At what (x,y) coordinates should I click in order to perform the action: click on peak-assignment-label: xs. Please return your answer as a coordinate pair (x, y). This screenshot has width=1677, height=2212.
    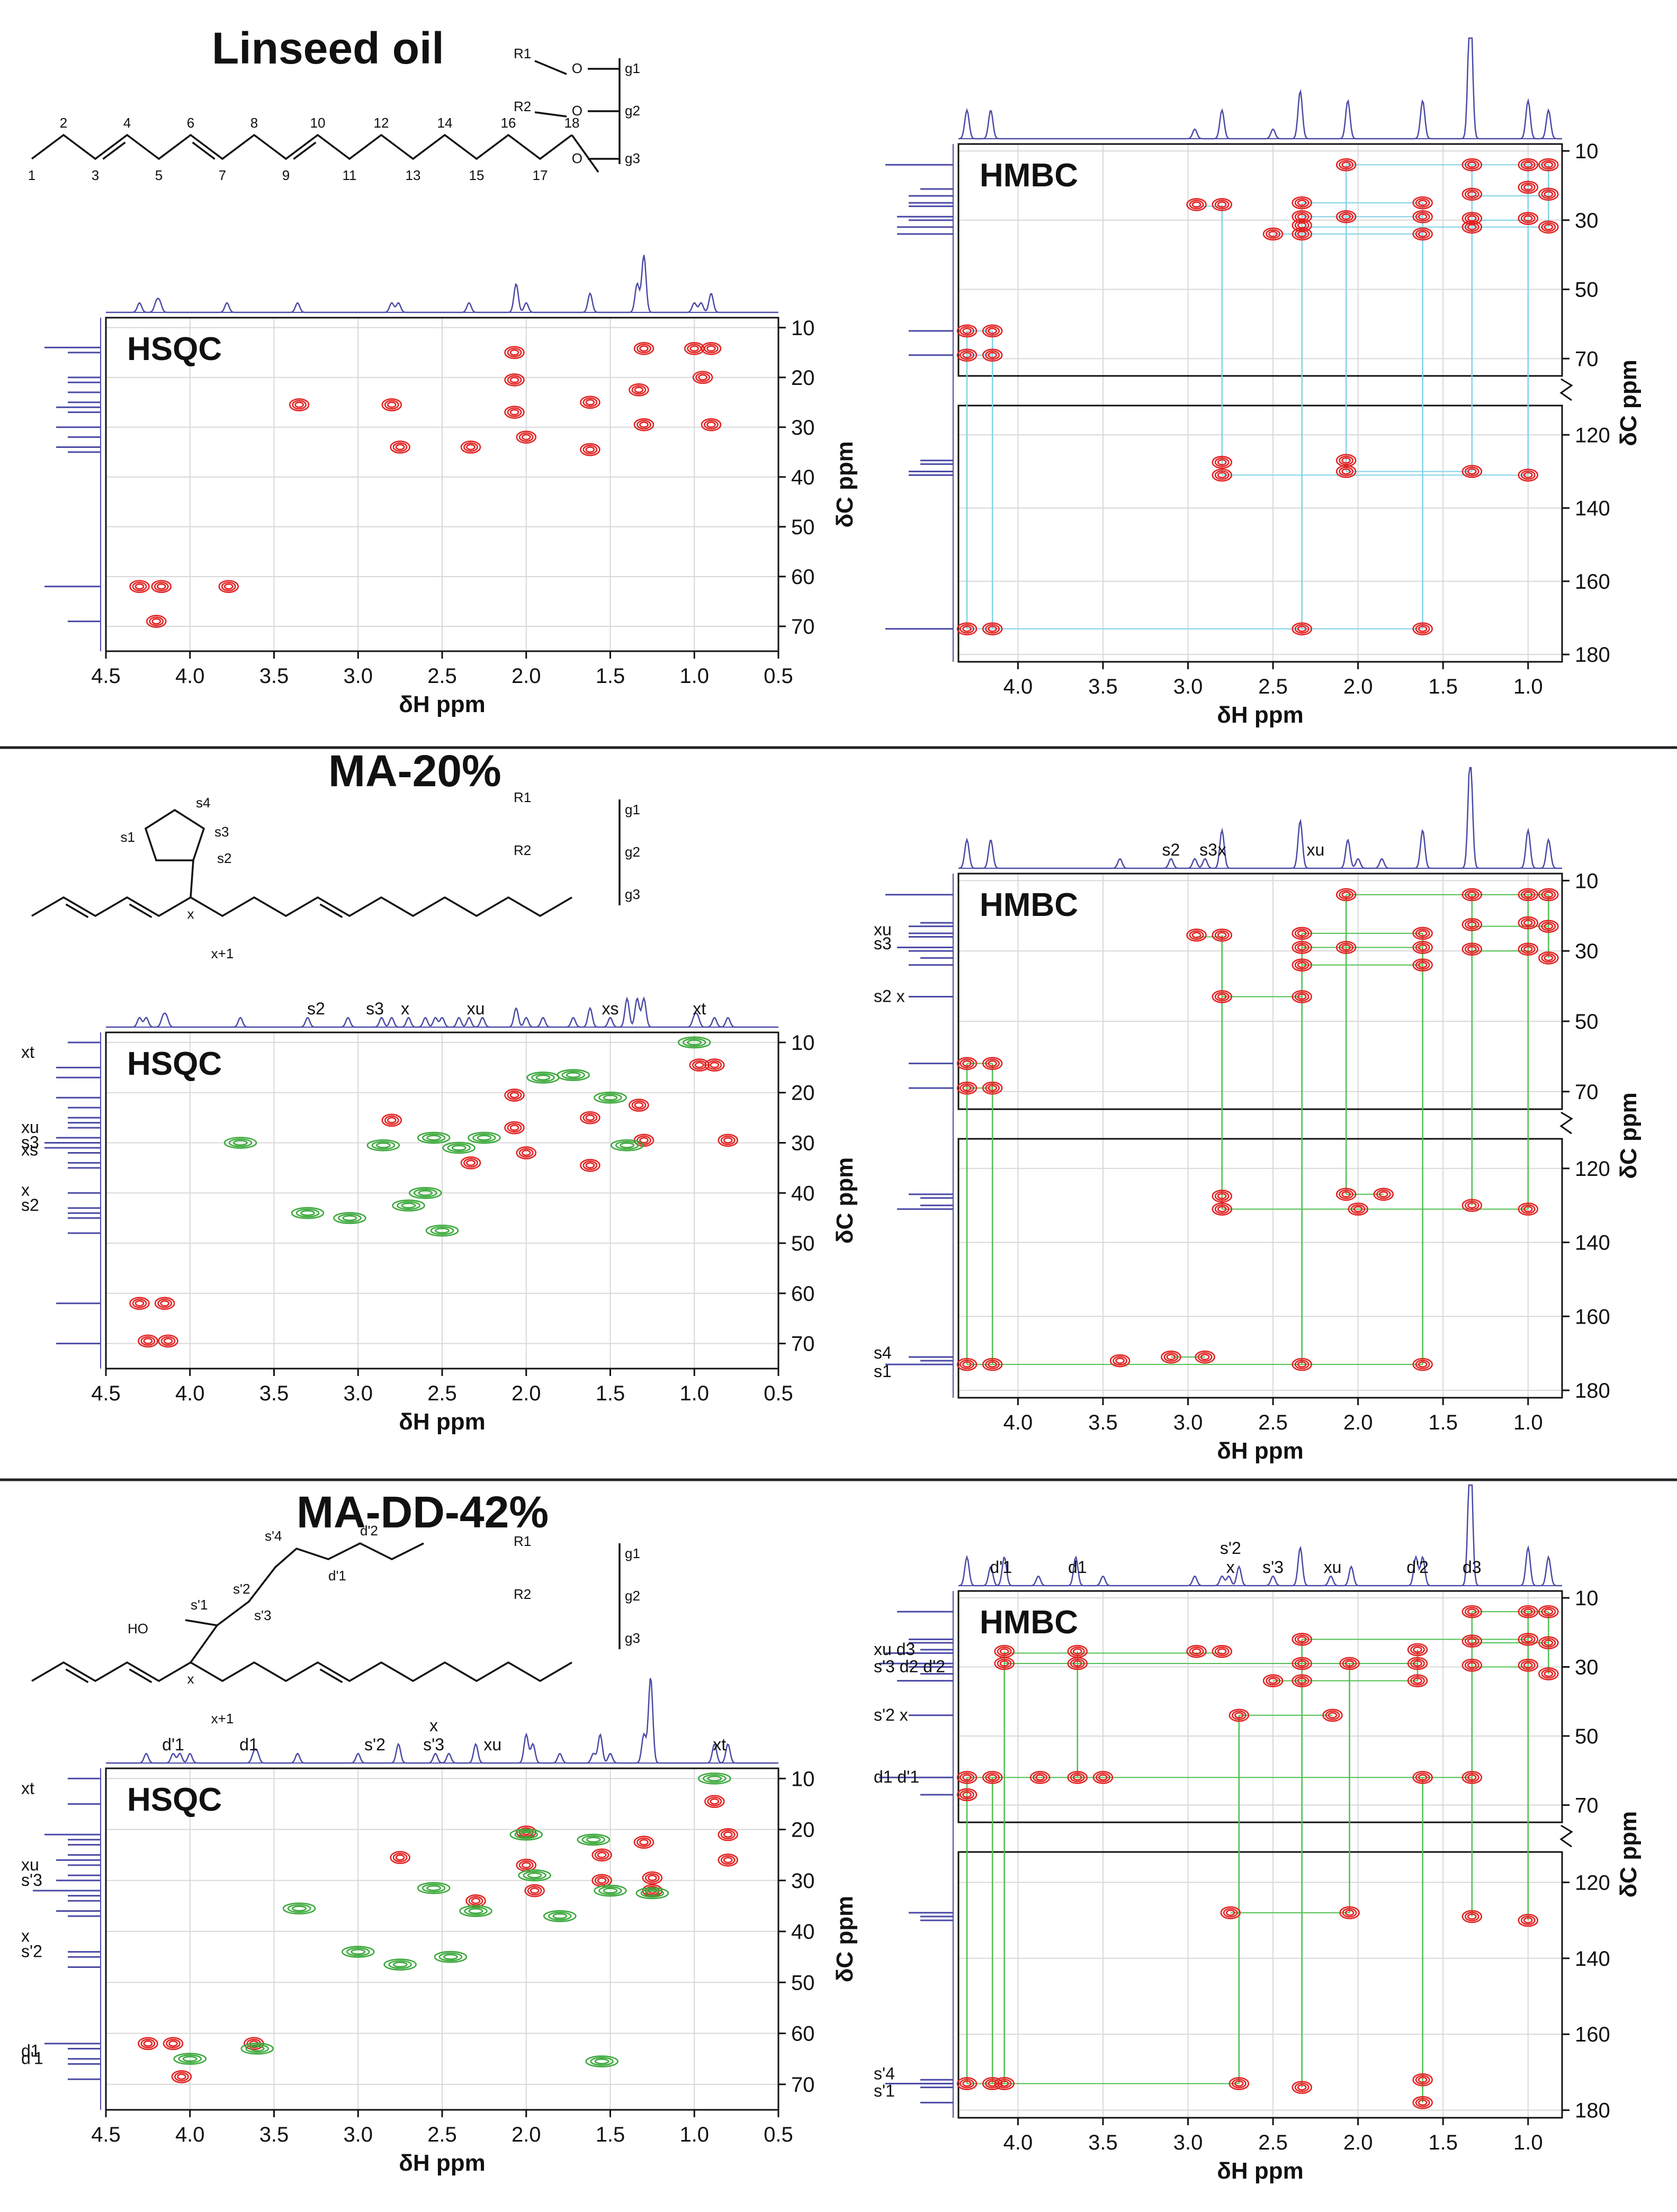
    Looking at the image, I should click on (610, 1008).